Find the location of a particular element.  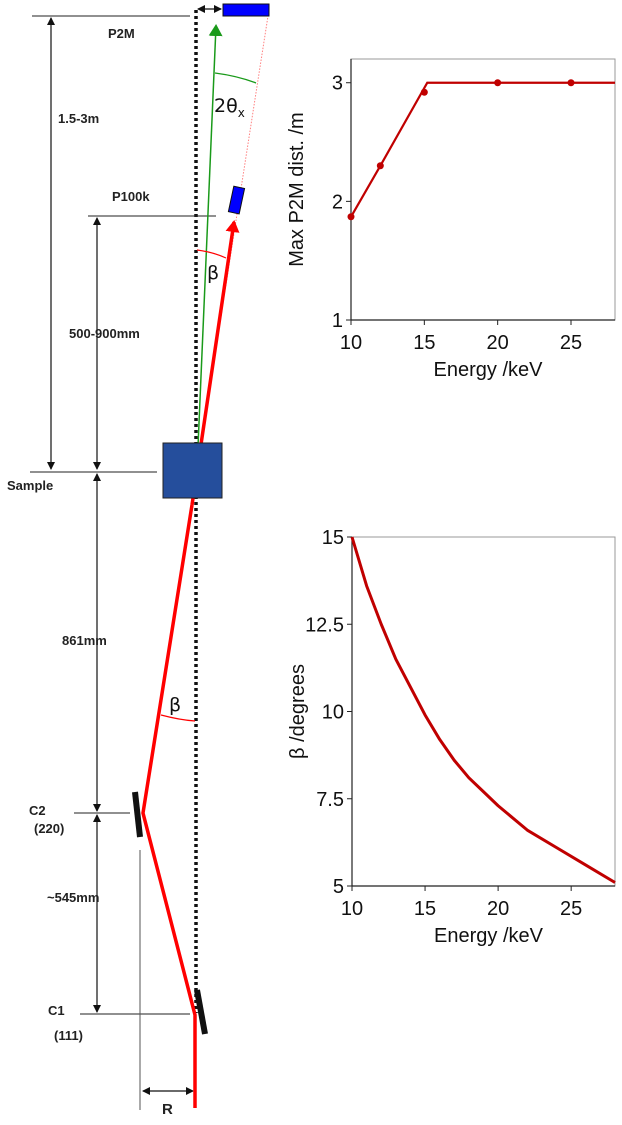

p100k-label: P100k is located at coordinates (131, 196).